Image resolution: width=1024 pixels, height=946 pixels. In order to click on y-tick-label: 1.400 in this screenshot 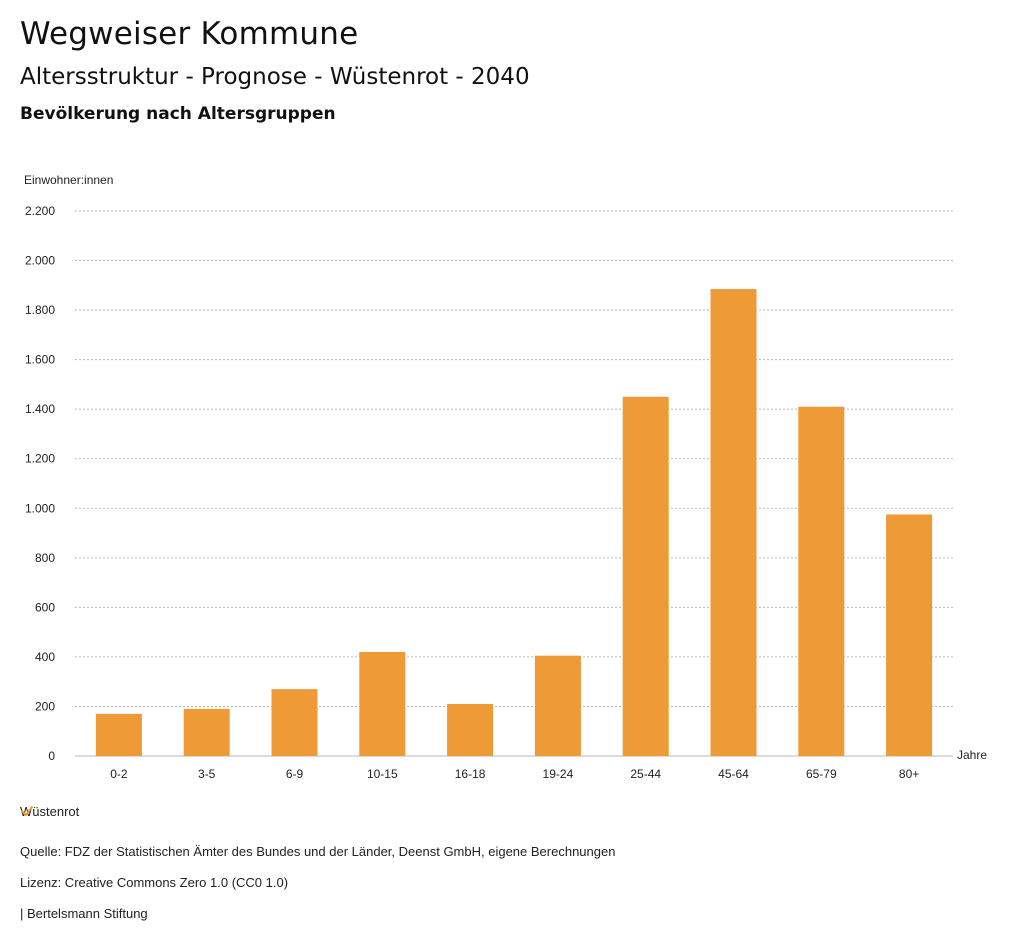, I will do `click(40, 409)`.